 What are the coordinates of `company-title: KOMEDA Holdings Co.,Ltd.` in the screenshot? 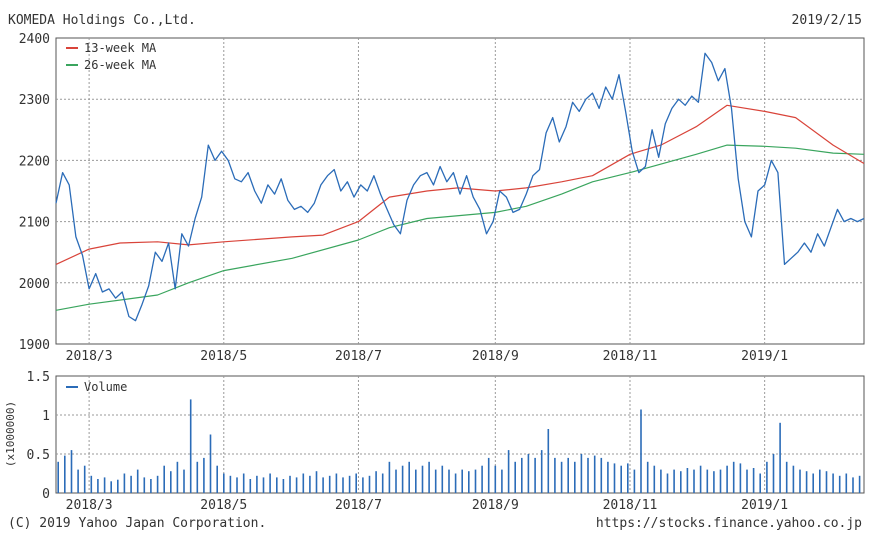 It's located at (102, 20).